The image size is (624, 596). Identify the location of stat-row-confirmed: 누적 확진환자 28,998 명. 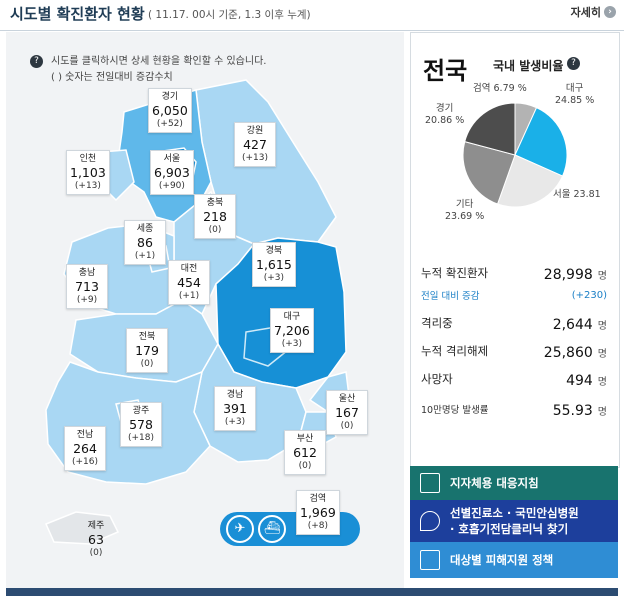
(514, 274).